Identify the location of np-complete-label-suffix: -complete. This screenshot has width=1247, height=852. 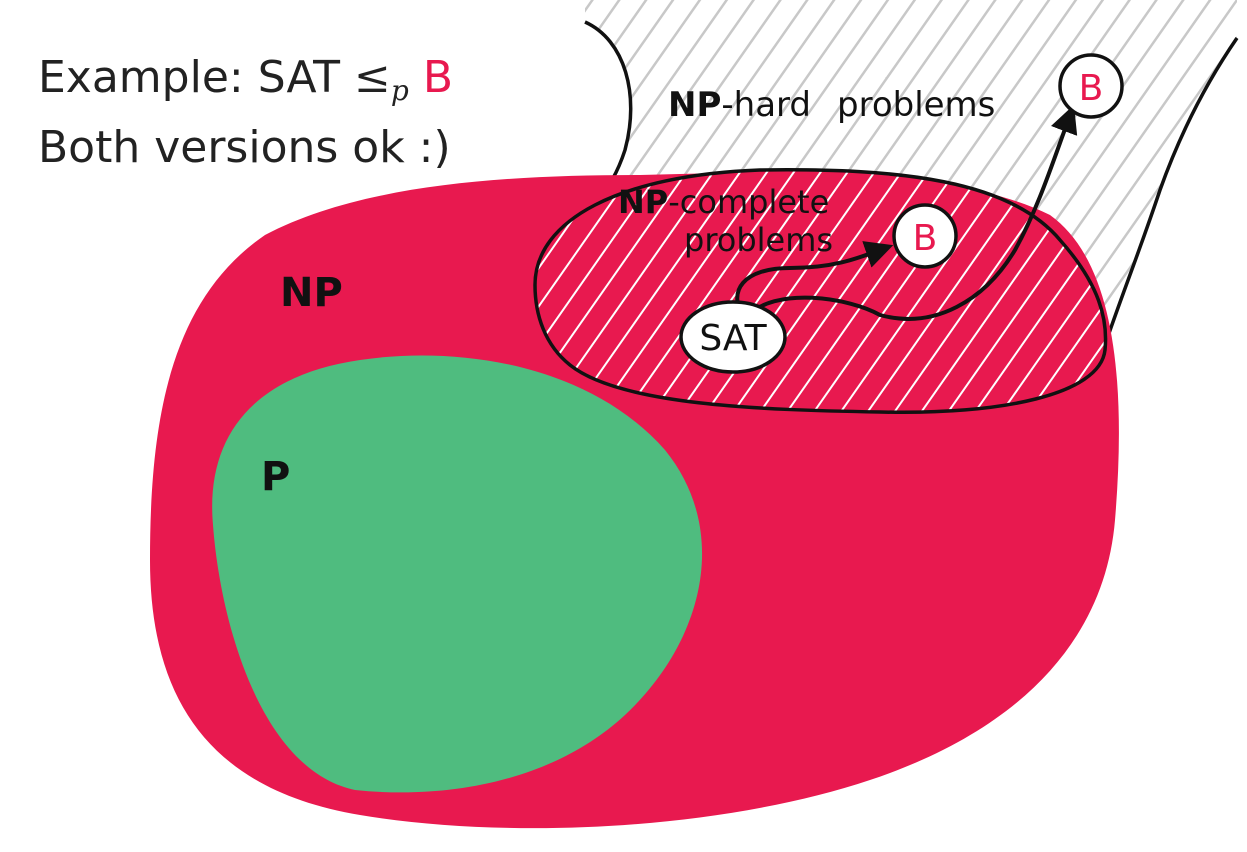
(748, 202).